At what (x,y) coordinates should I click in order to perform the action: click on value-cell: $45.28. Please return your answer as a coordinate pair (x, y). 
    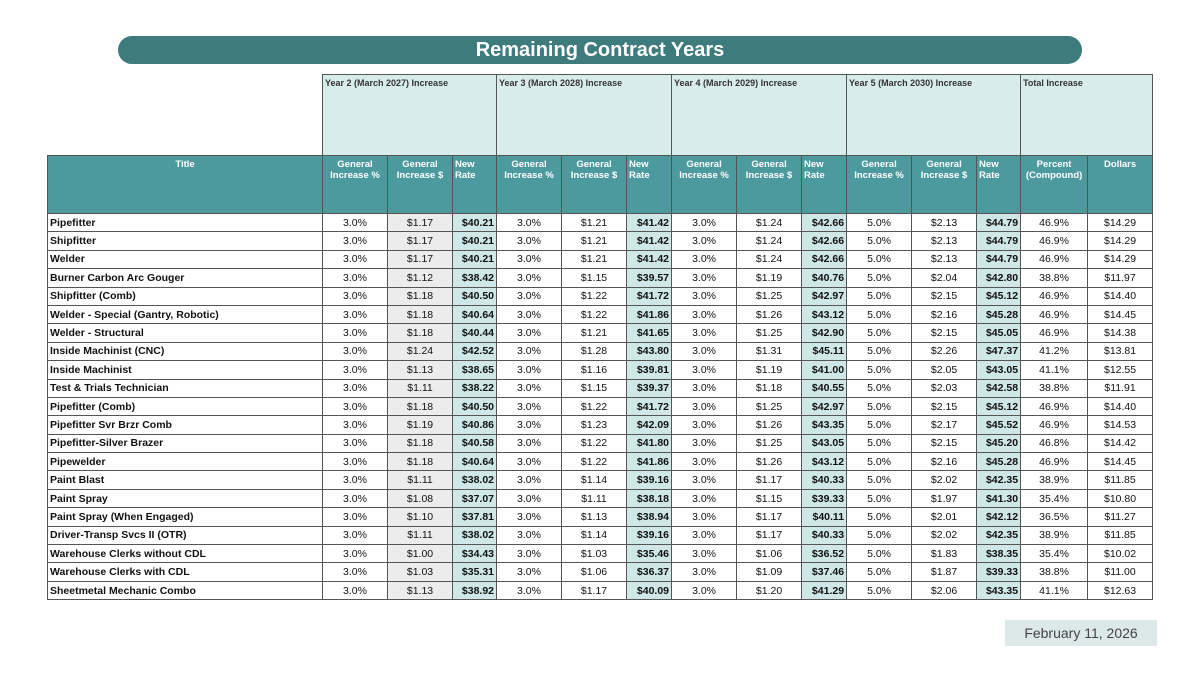
    Looking at the image, I should click on (999, 462).